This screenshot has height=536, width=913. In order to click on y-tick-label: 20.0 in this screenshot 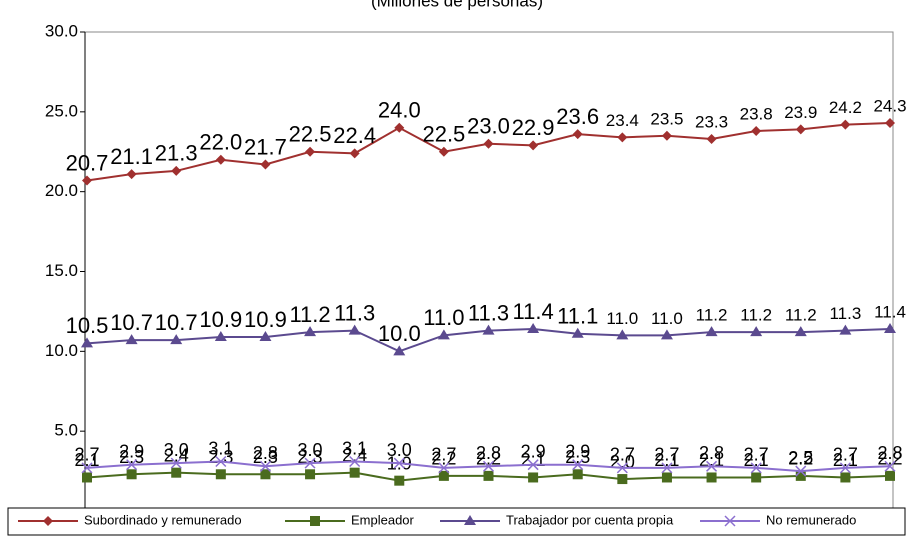, I will do `click(61, 190)`.